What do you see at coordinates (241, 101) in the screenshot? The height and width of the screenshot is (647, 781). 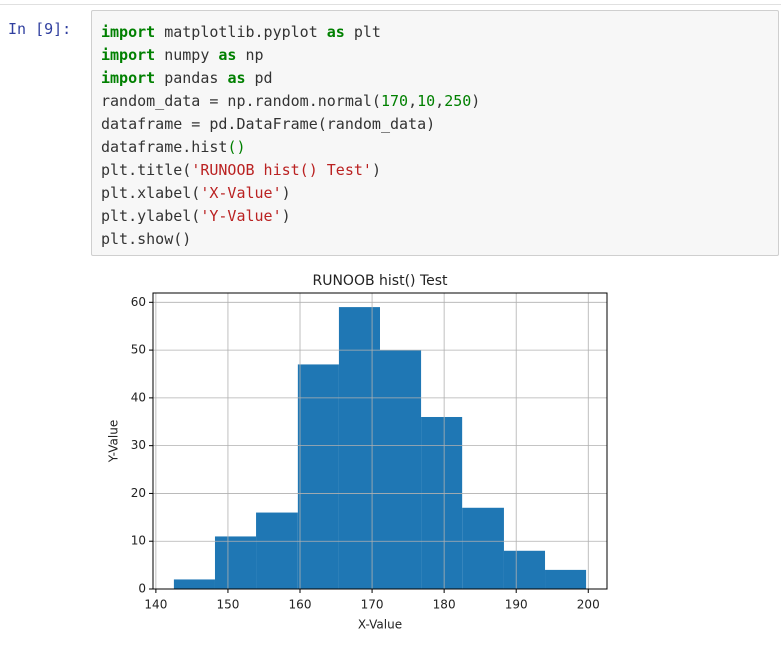 I see `code-token: random_data = np.random.normal(` at bounding box center [241, 101].